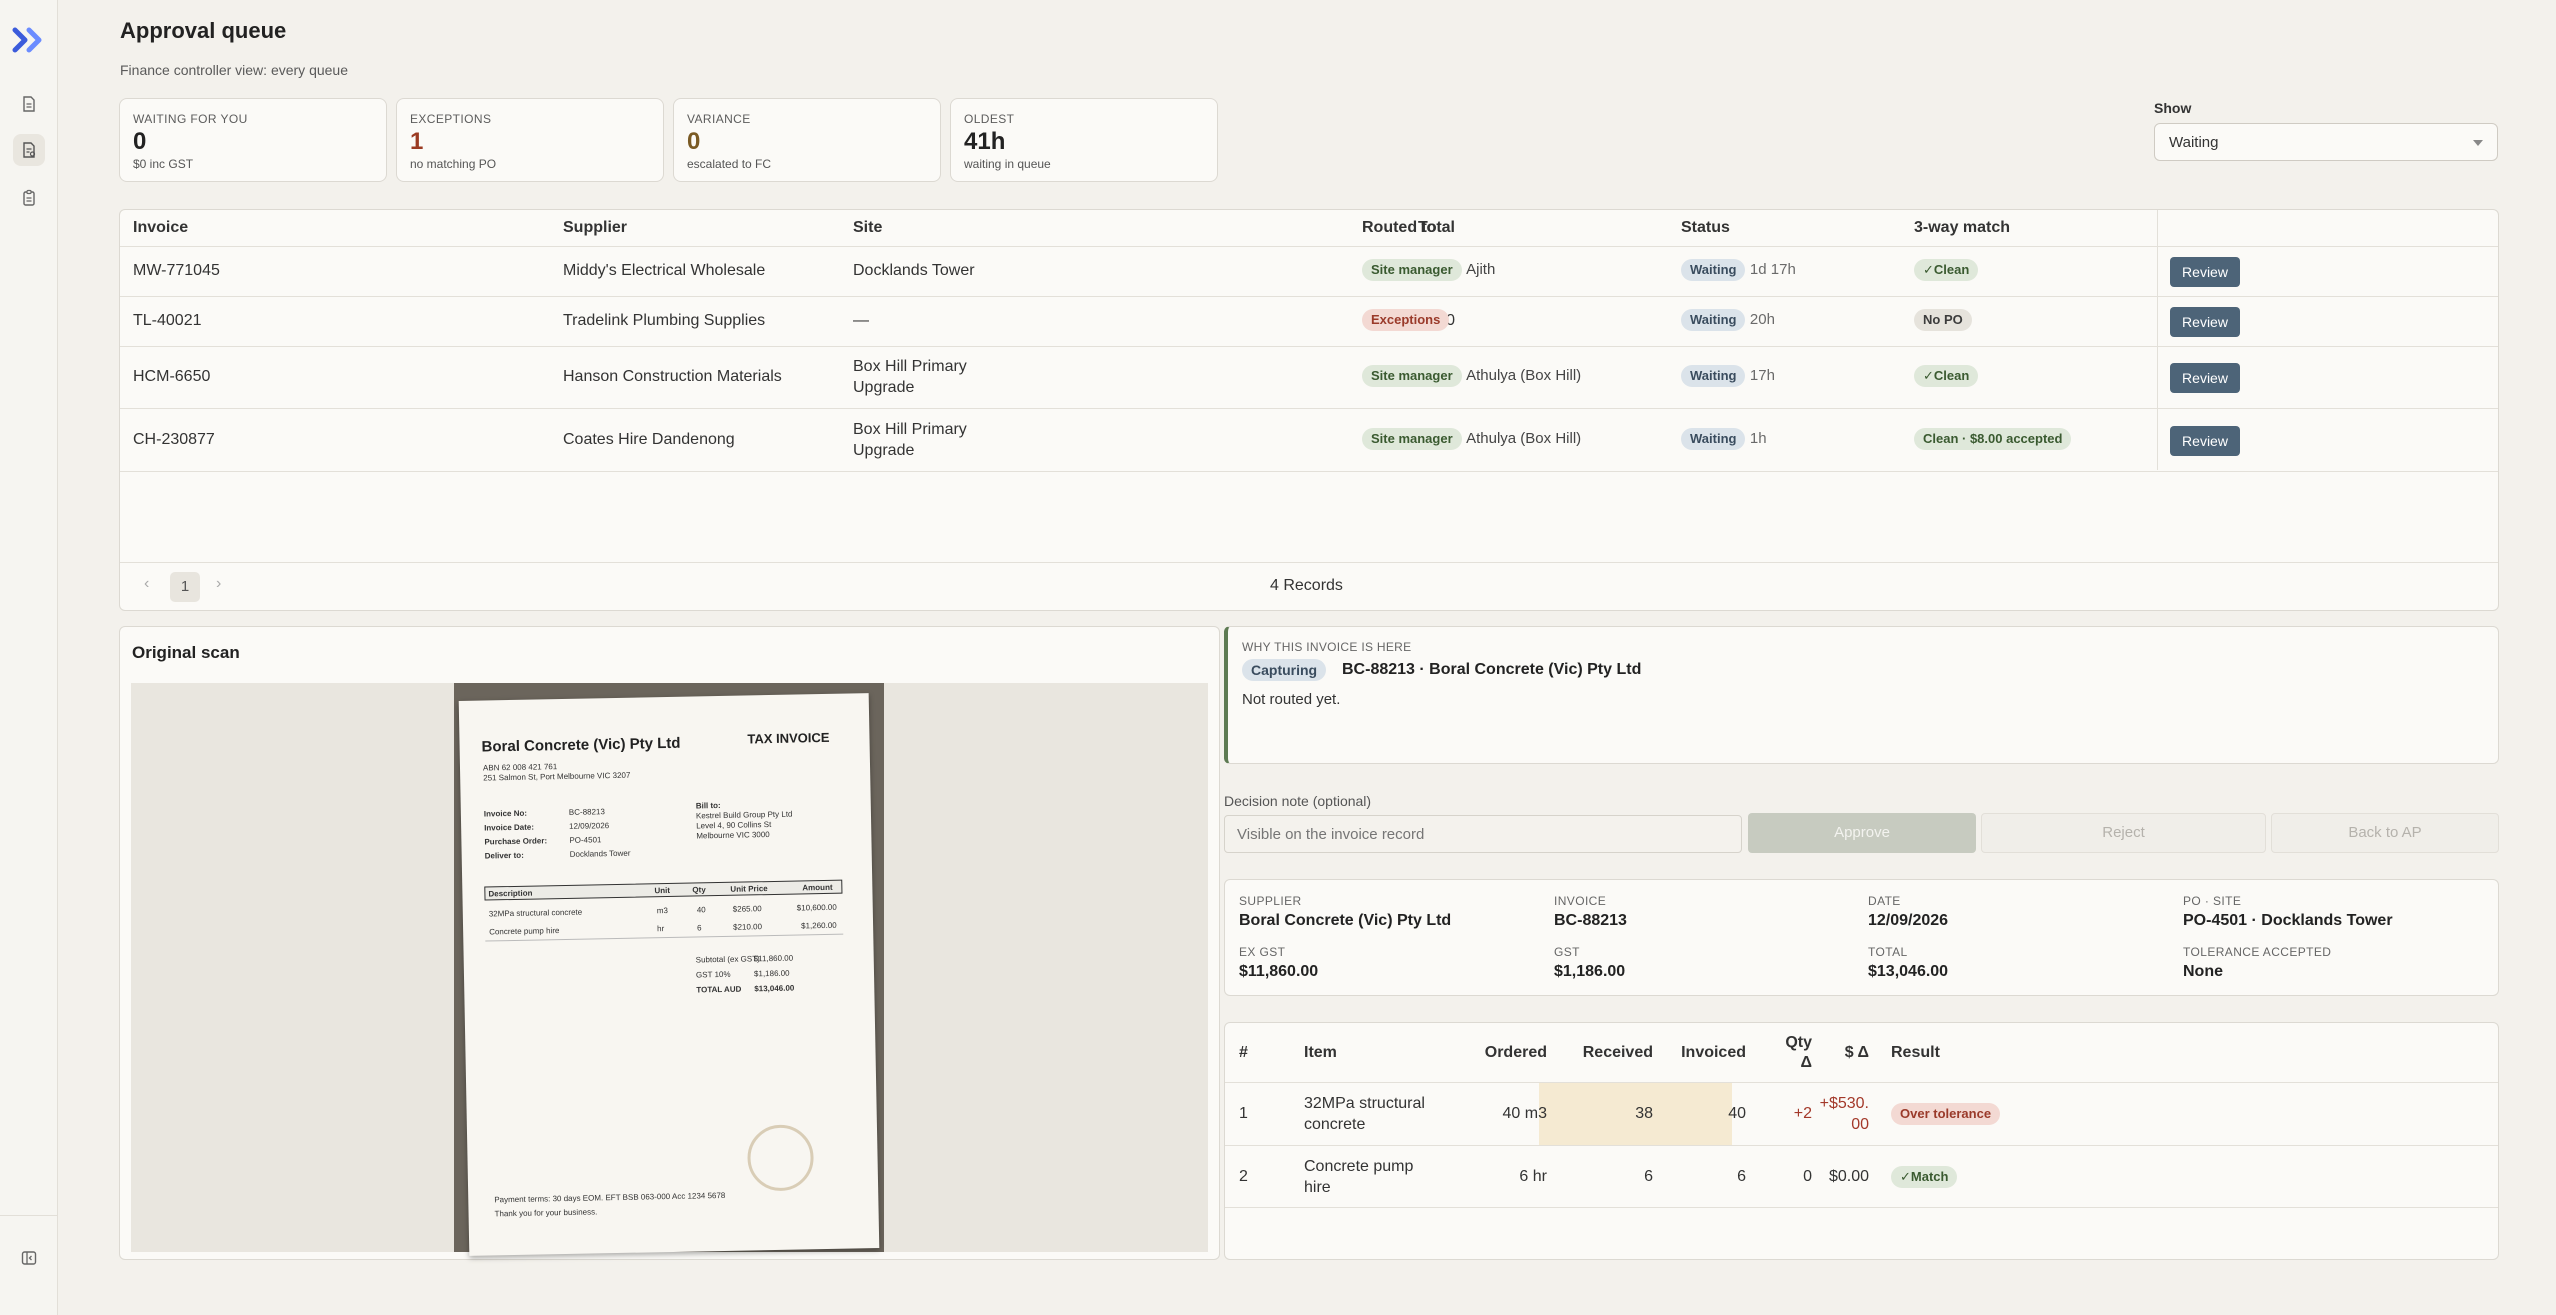  What do you see at coordinates (219, 583) in the screenshot?
I see `next-page-icon: ›` at bounding box center [219, 583].